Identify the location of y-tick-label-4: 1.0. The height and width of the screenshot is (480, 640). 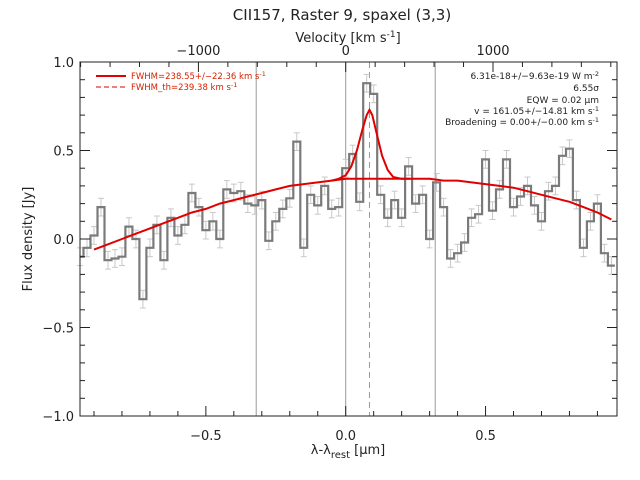
(63, 63).